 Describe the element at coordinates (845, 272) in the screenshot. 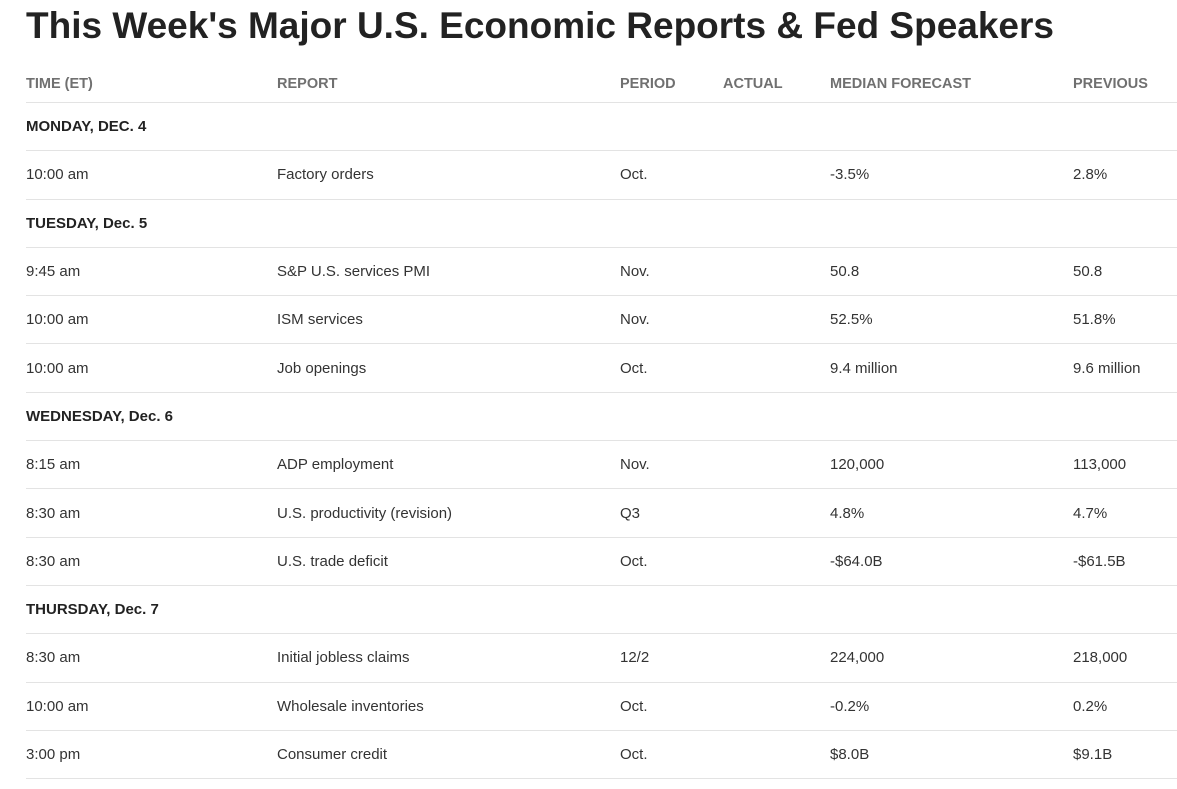

I see `median-forecast-cell: 50.8` at that location.